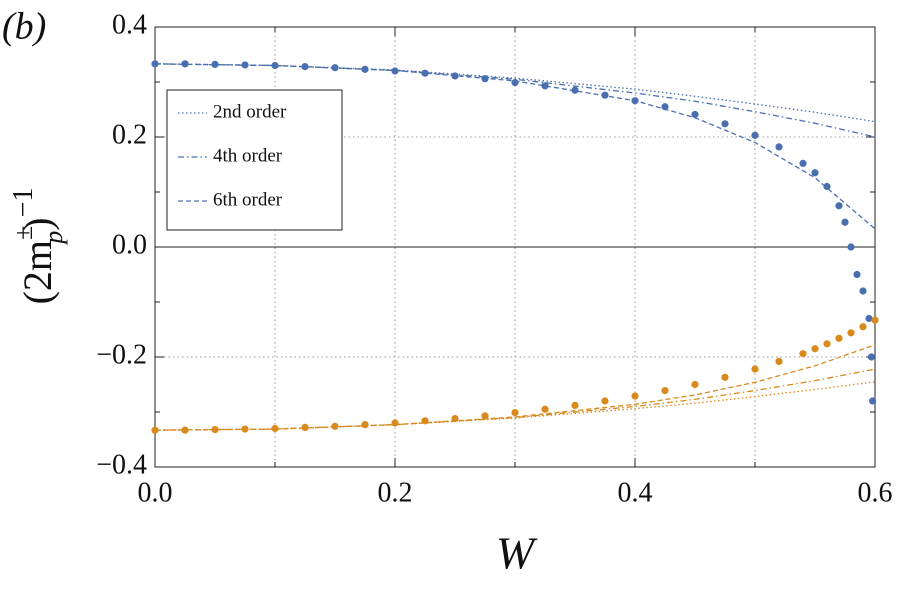 This screenshot has width=900, height=593. I want to click on x-tick-label: 0.4, so click(635, 492).